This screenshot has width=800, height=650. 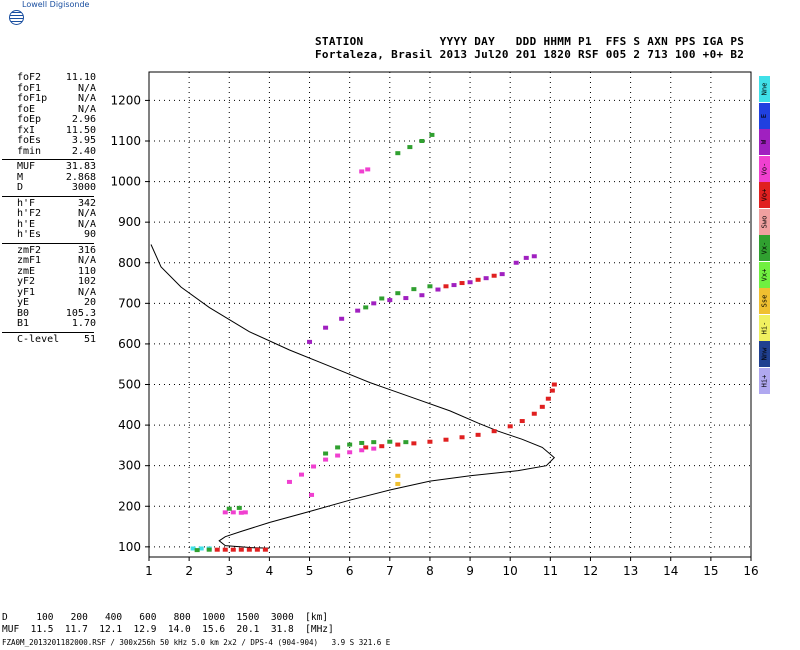 What do you see at coordinates (764, 327) in the screenshot?
I see `legend-label: Hi-` at bounding box center [764, 327].